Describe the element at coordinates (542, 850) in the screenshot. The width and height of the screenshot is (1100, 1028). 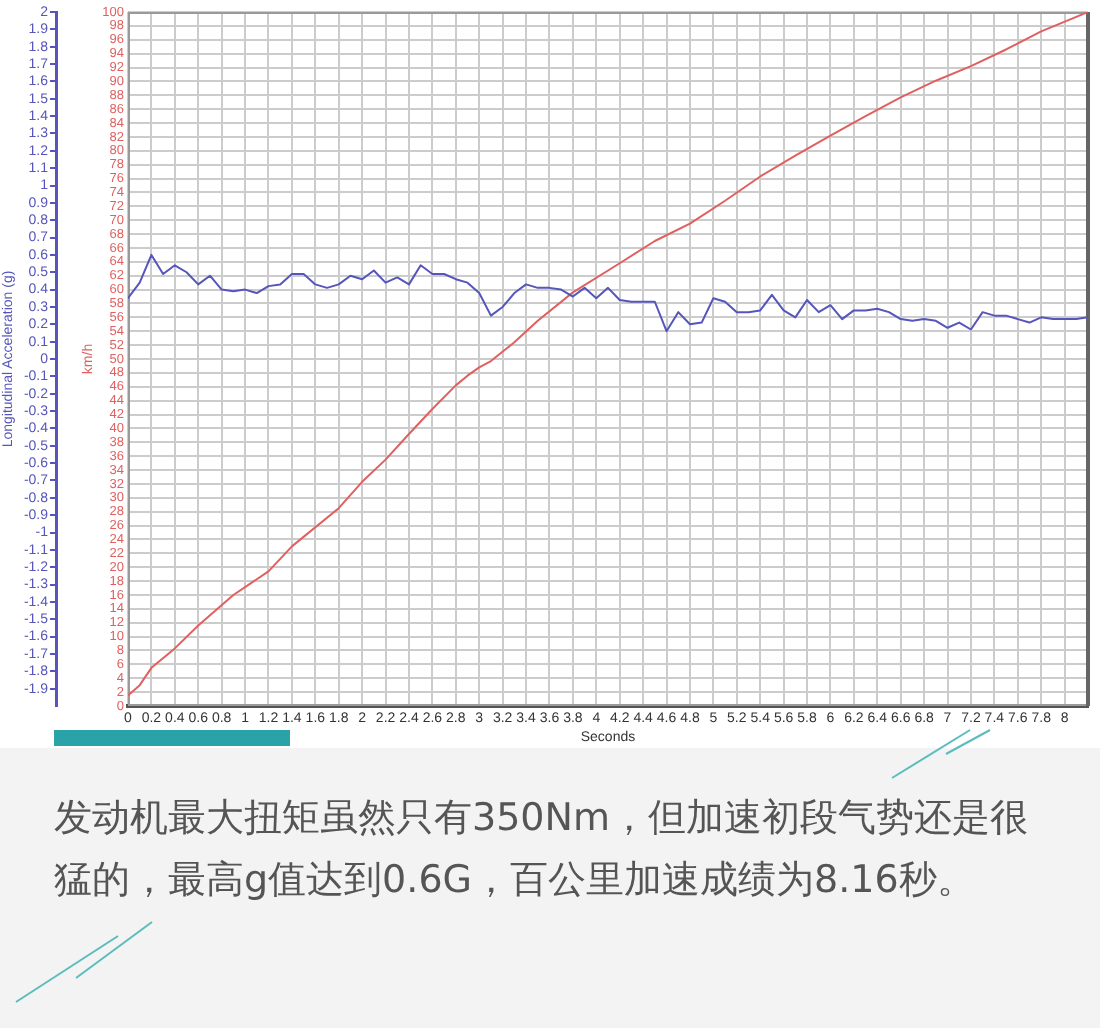
I see `text: 发动机最大扭矩虽然只有350Nm，但加速初段气势还是很猛的，最高g值达到0.6G，百公里加速成绩为8.16秒。` at that location.